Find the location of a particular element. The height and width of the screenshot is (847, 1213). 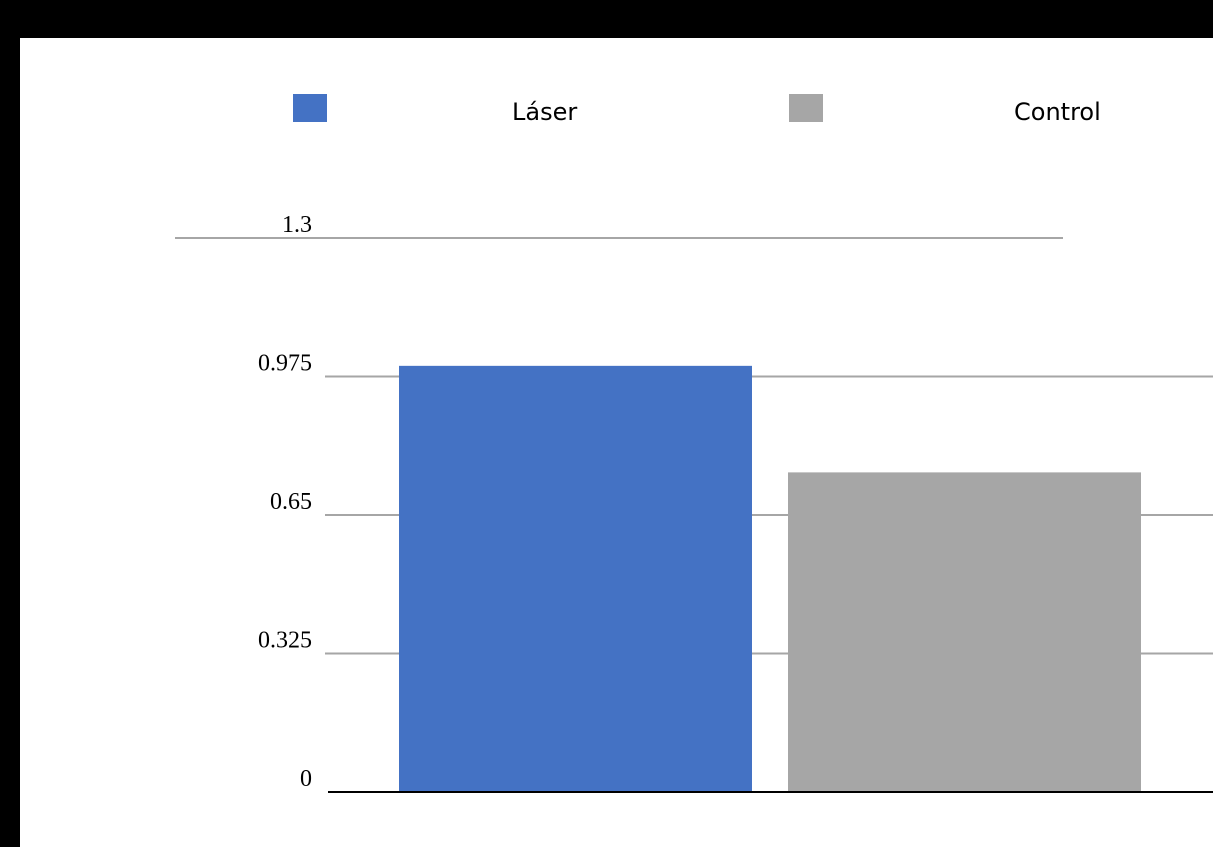

y-tick-label: 0 is located at coordinates (306, 779).